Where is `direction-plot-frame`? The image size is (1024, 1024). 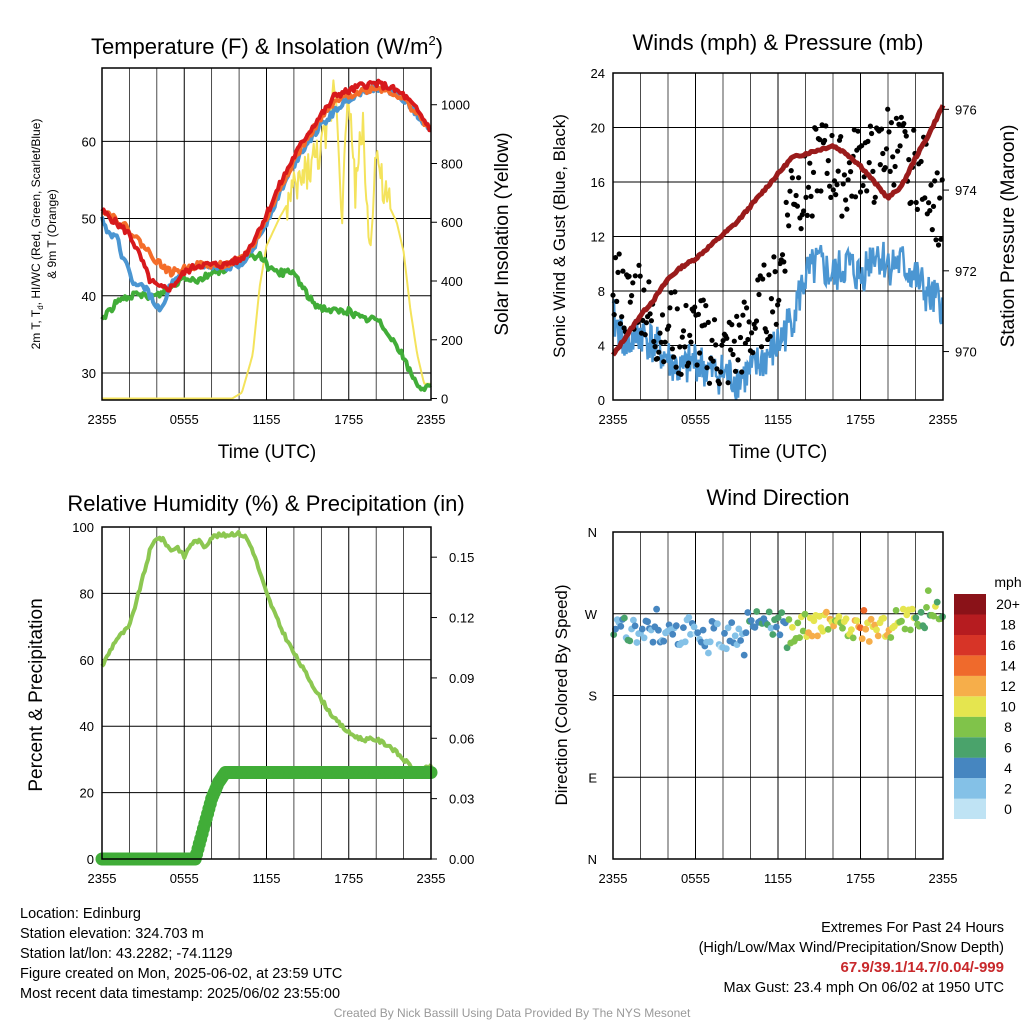 direction-plot-frame is located at coordinates (778, 695).